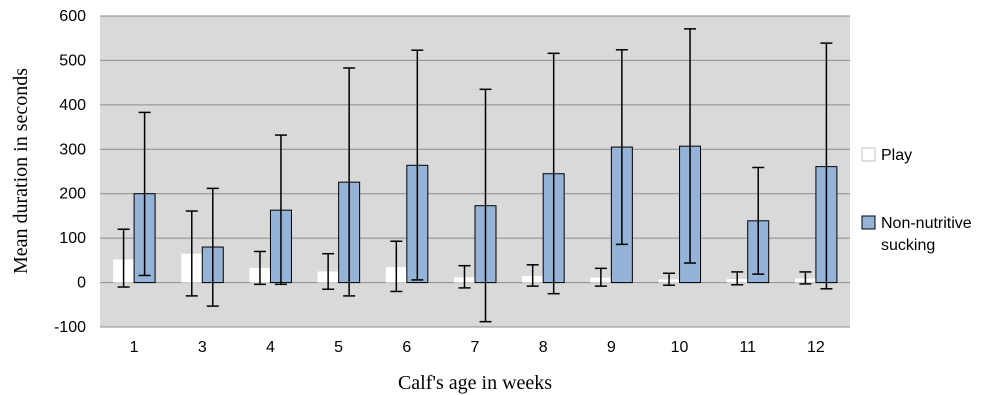 Image resolution: width=1005 pixels, height=395 pixels. Describe the element at coordinates (70, 327) in the screenshot. I see `y-tick-label: -100` at that location.